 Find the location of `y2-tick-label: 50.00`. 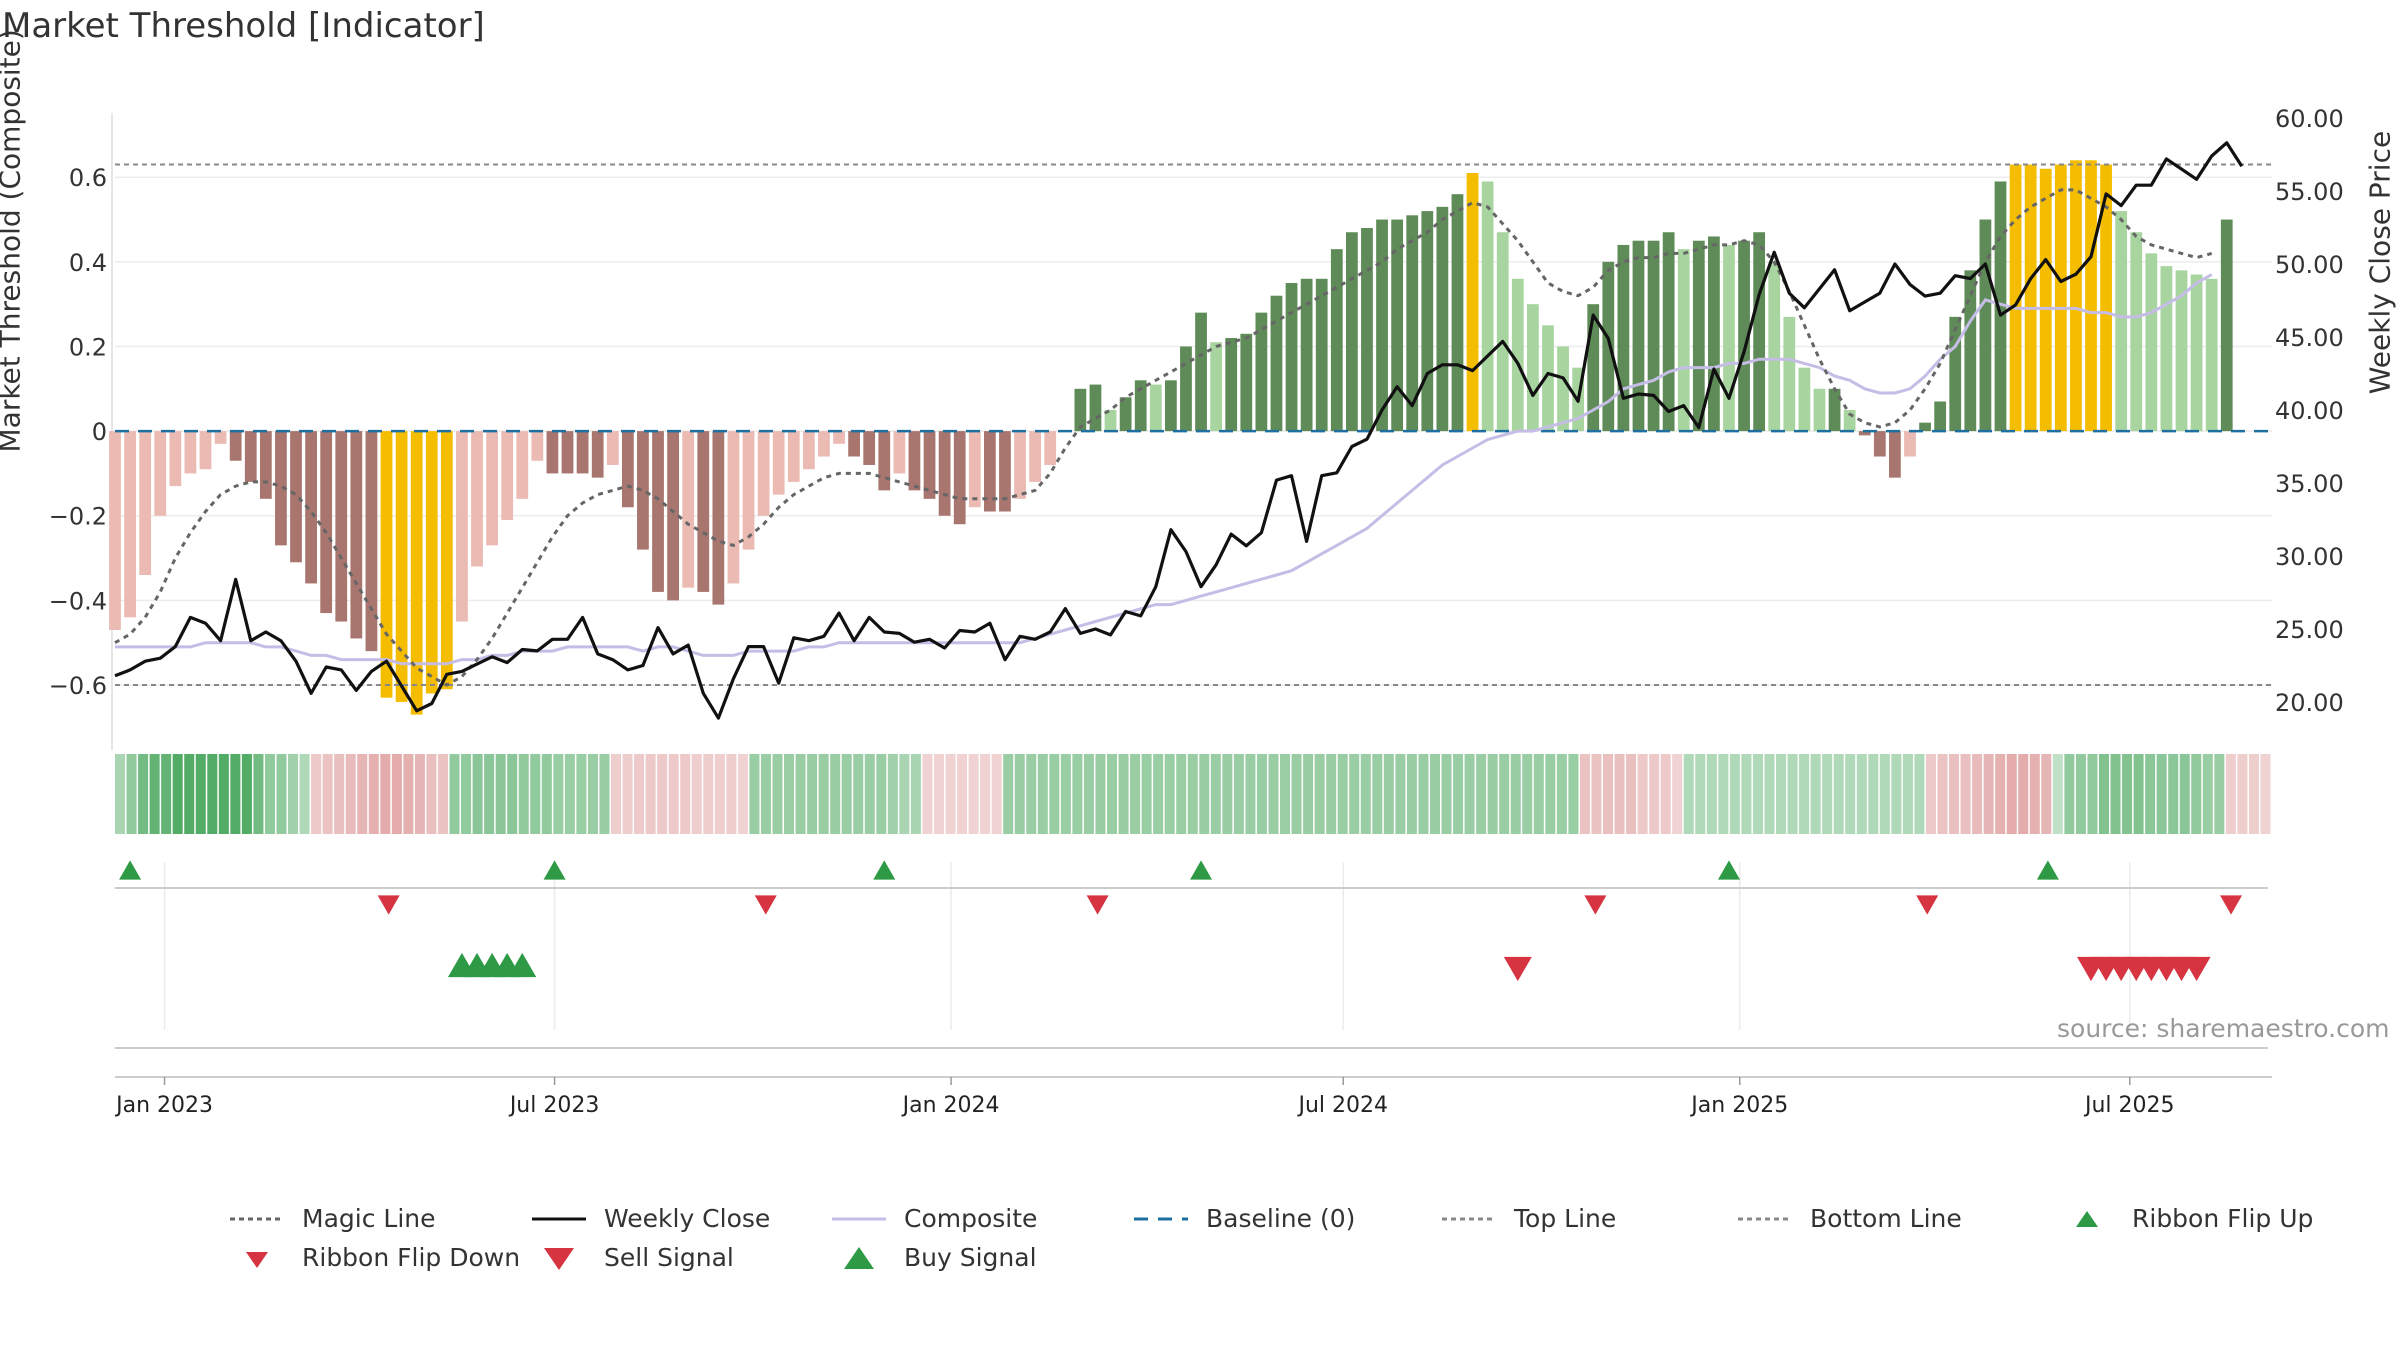

y2-tick-label: 50.00 is located at coordinates (2309, 265).